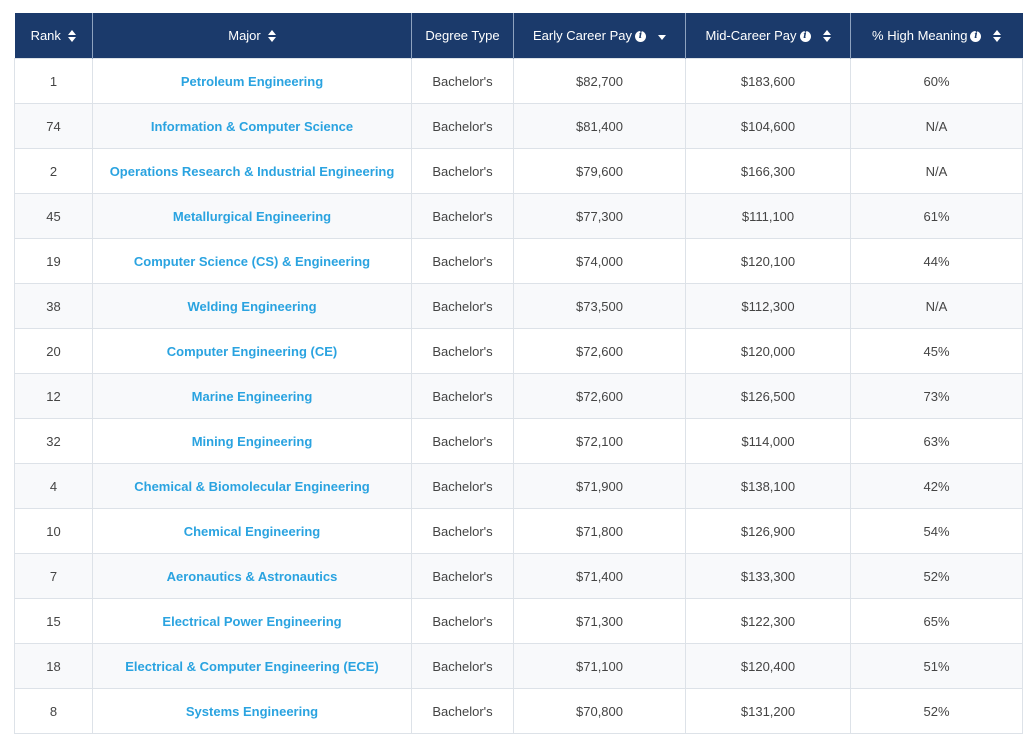 This screenshot has height=737, width=1028. I want to click on mid-career-pay-cell: $126,500, so click(768, 396).